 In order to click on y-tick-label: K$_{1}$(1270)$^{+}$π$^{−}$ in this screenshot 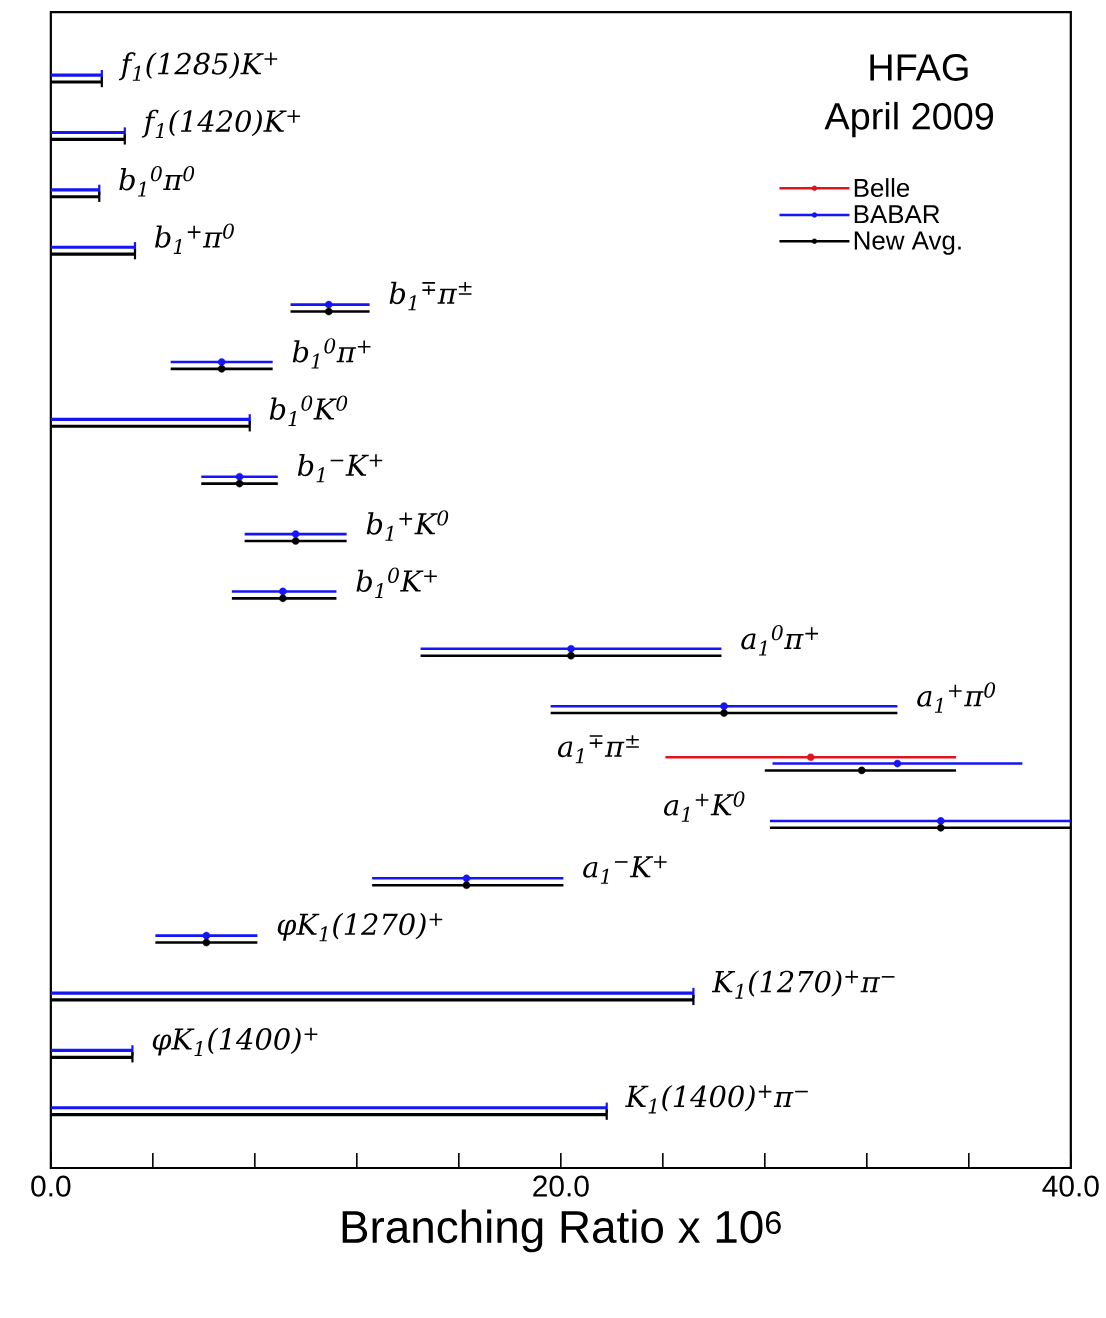, I will do `click(803, 984)`.